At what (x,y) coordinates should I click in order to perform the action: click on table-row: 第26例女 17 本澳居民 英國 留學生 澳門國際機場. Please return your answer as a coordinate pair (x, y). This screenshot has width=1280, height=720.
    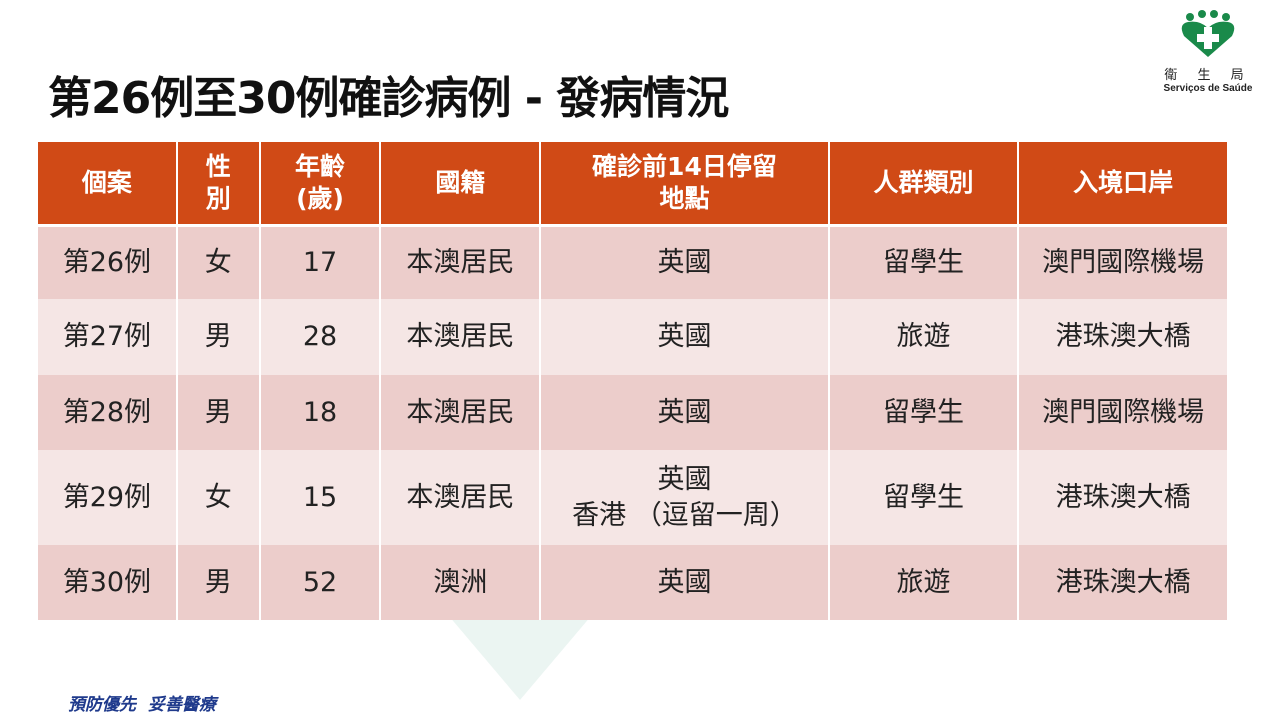
    Looking at the image, I should click on (632, 262).